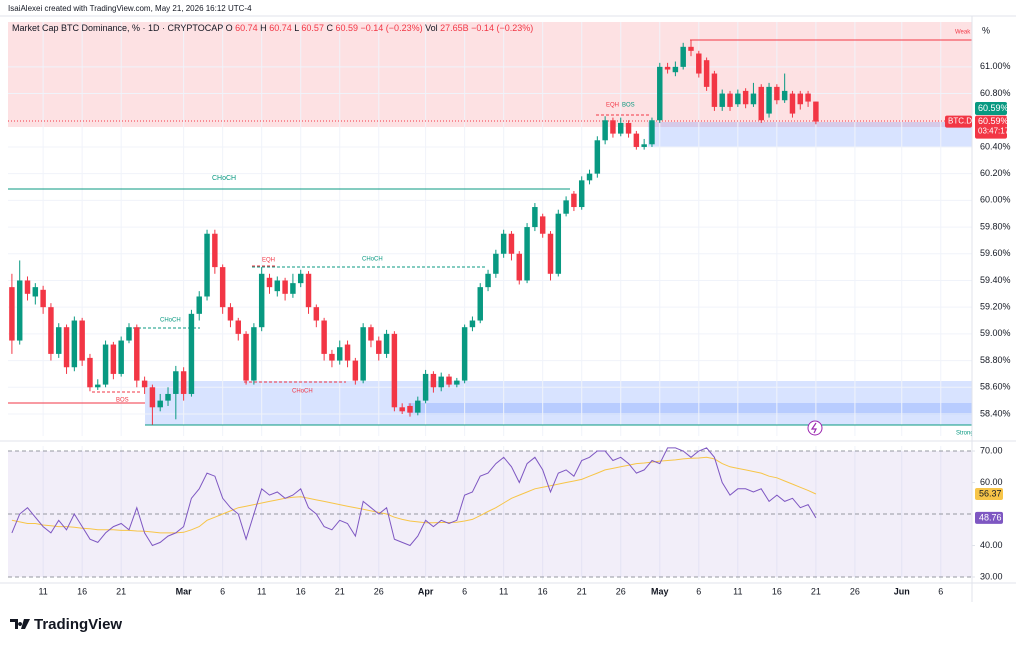  I want to click on y-tick-label: 60.00, so click(991, 482).